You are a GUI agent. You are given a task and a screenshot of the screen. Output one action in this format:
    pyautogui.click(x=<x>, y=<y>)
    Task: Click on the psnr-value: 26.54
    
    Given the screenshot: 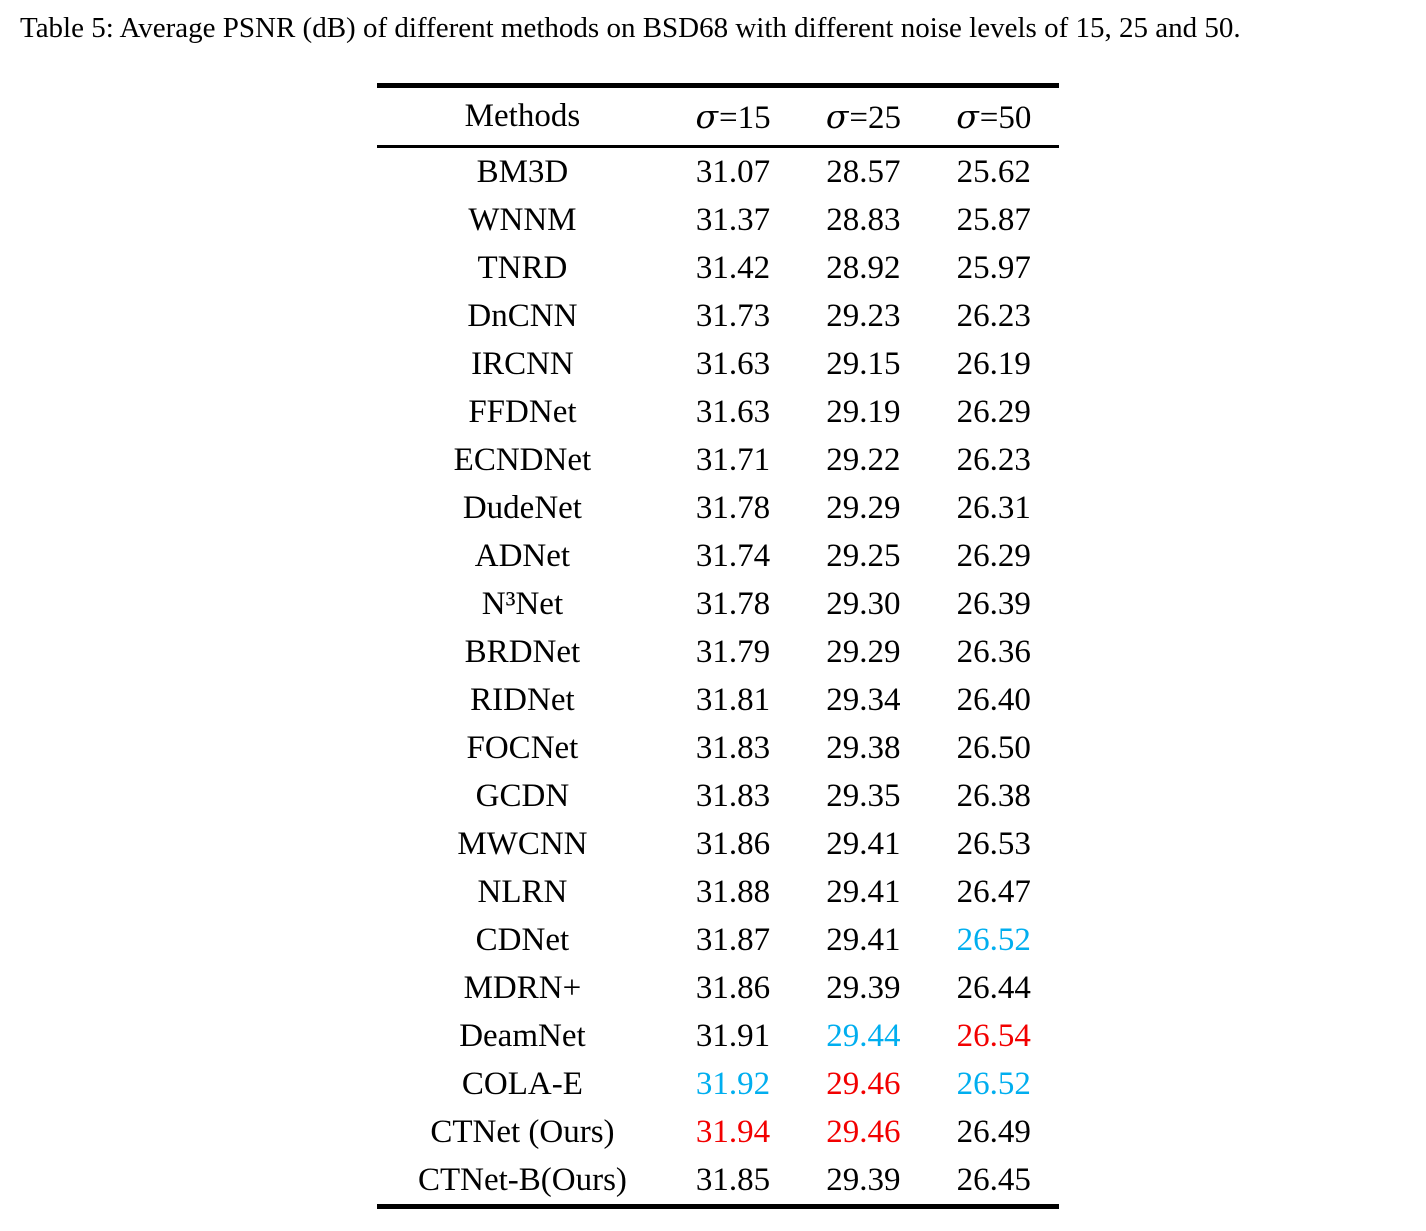 What is the action you would take?
    pyautogui.click(x=993, y=1035)
    